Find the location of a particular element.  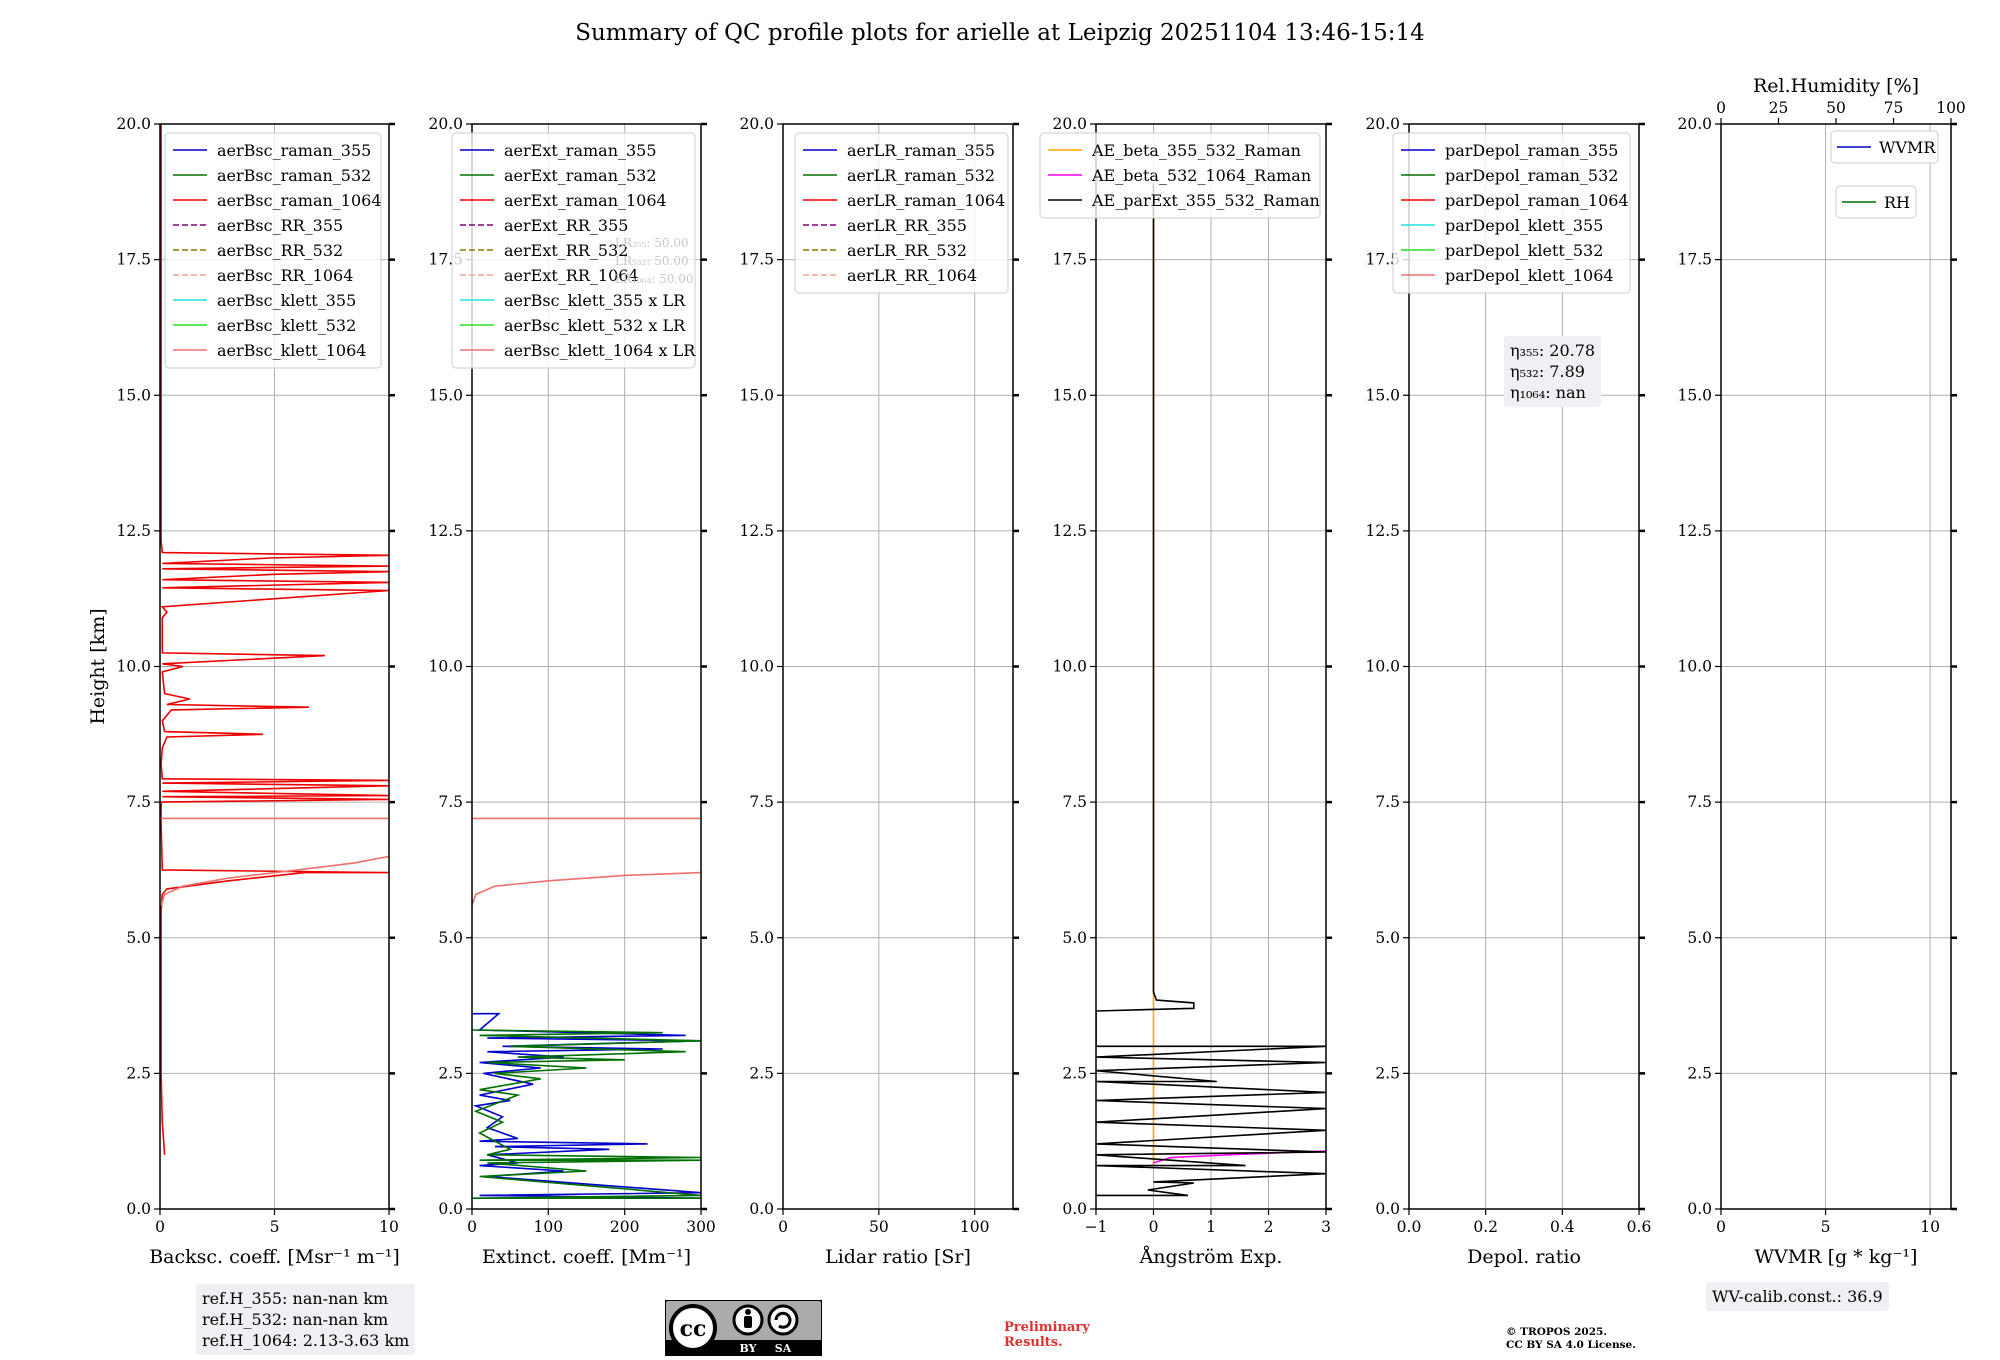

legend-entry: aerBsc_RR_1064 is located at coordinates (285, 275).